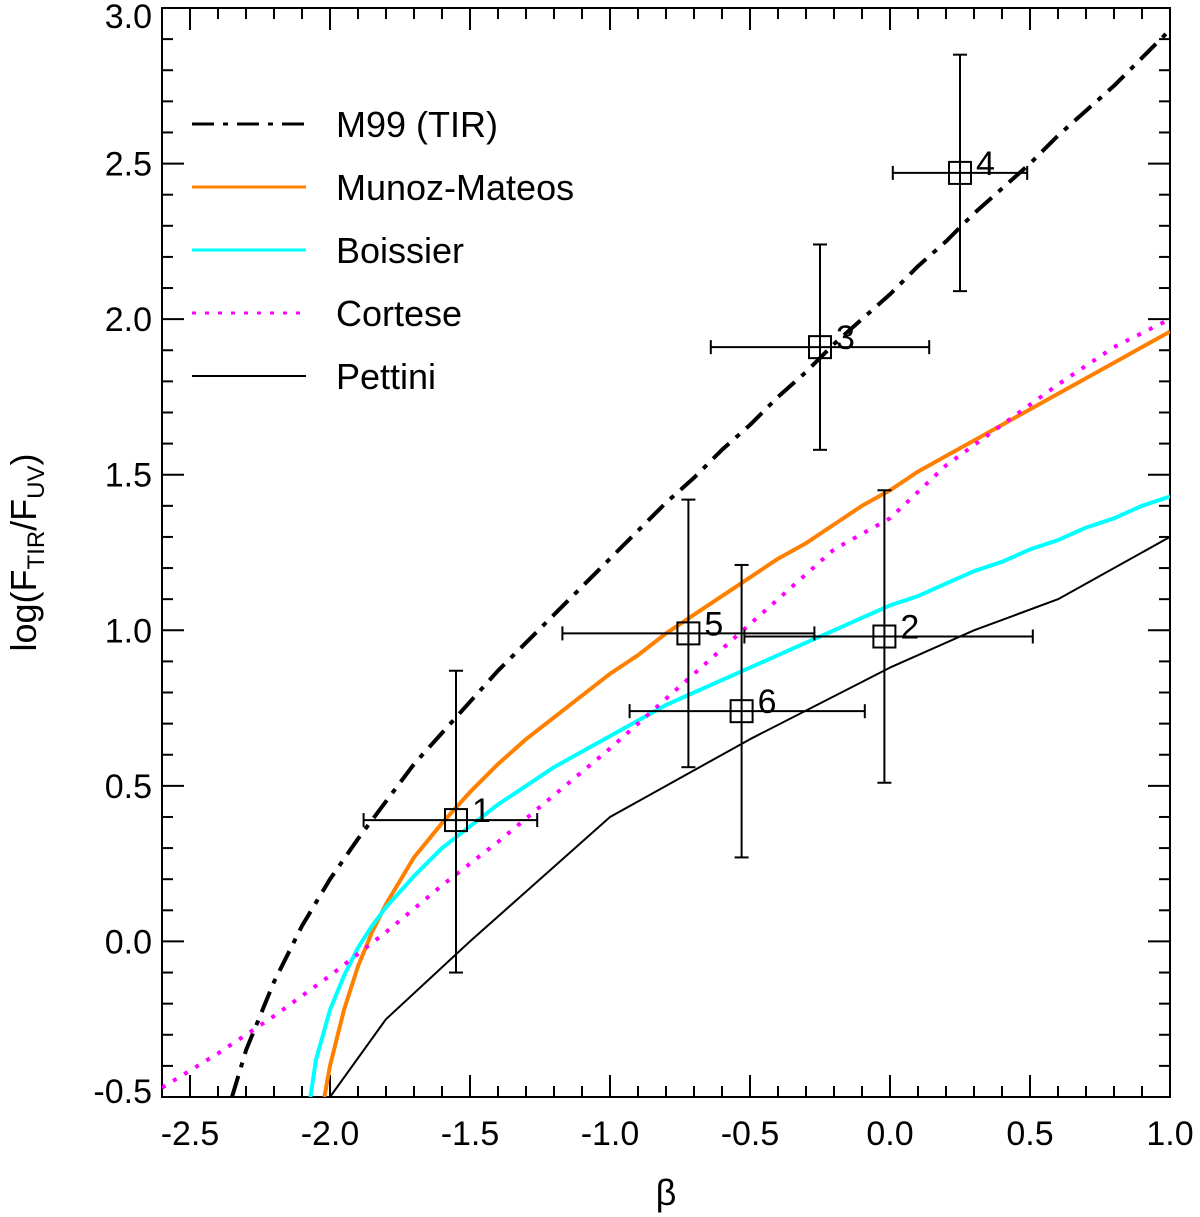  I want to click on x-tick-label: -0.5, so click(750, 1134).